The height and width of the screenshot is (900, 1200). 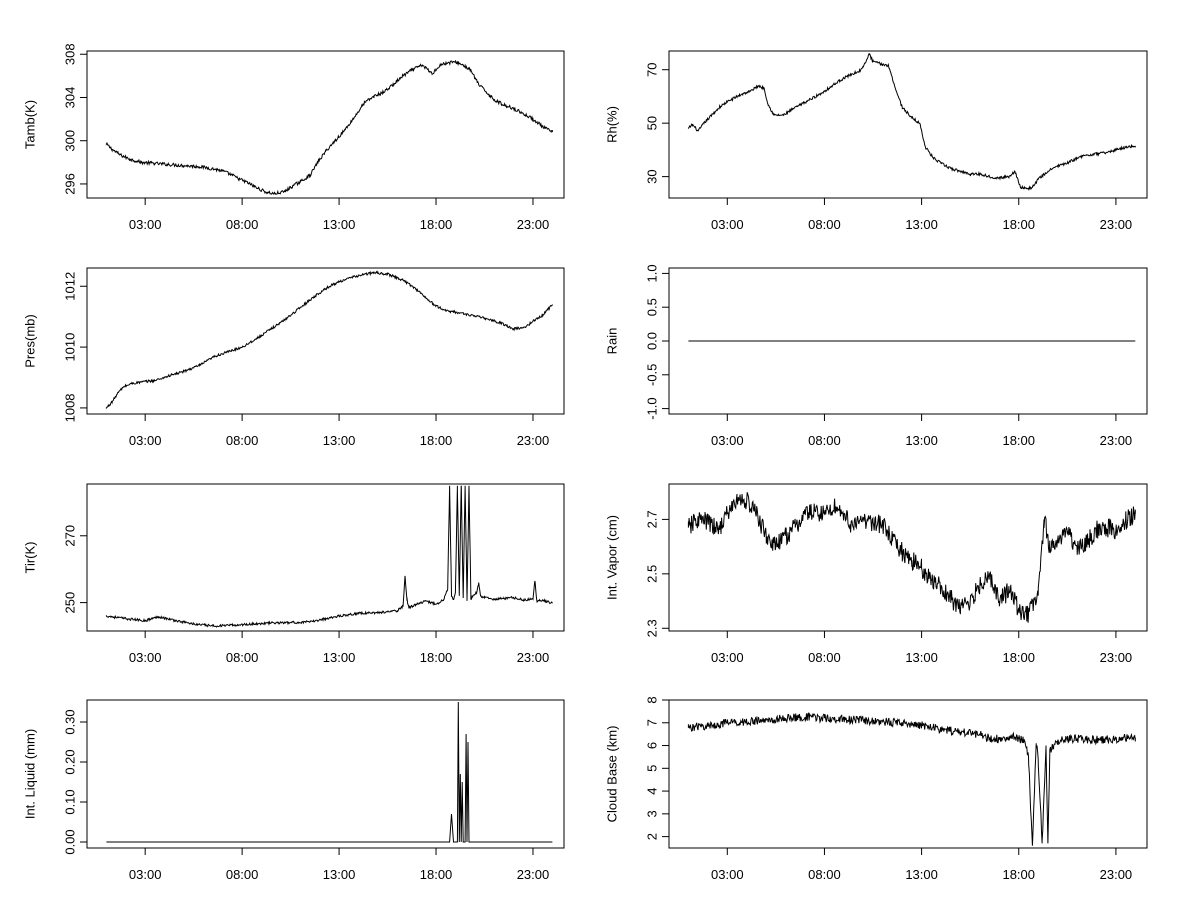 I want to click on y-tick-label: 3, so click(x=651, y=813).